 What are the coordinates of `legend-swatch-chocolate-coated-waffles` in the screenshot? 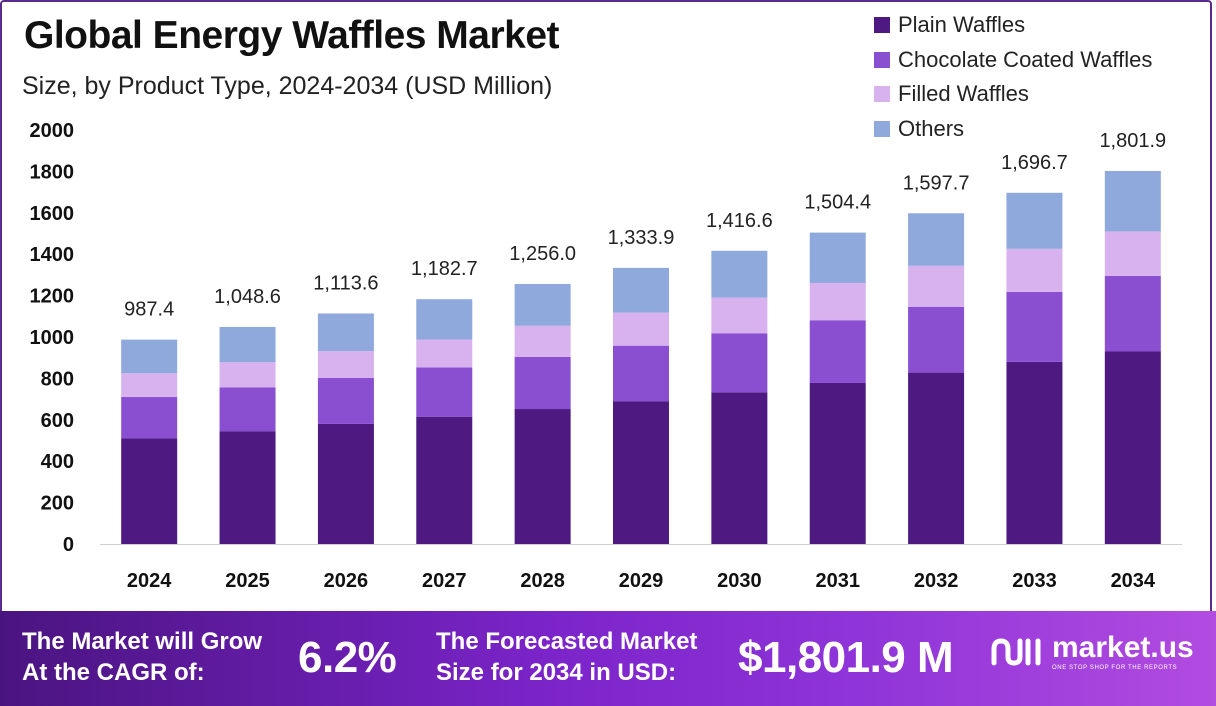 It's located at (882, 59).